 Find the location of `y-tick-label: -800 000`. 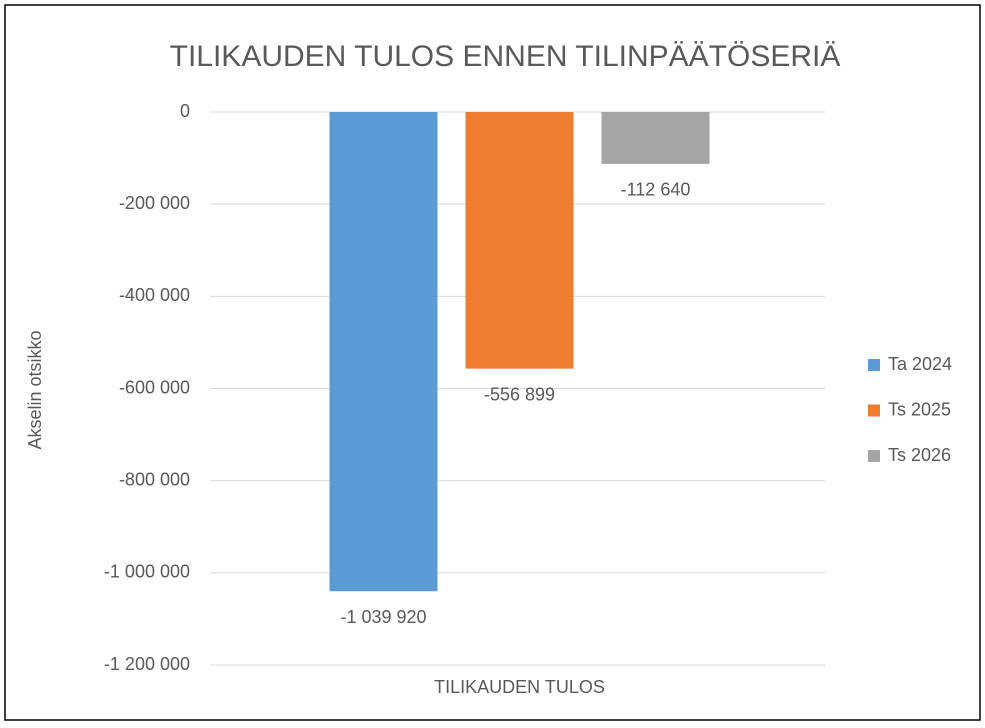

y-tick-label: -800 000 is located at coordinates (154, 479).